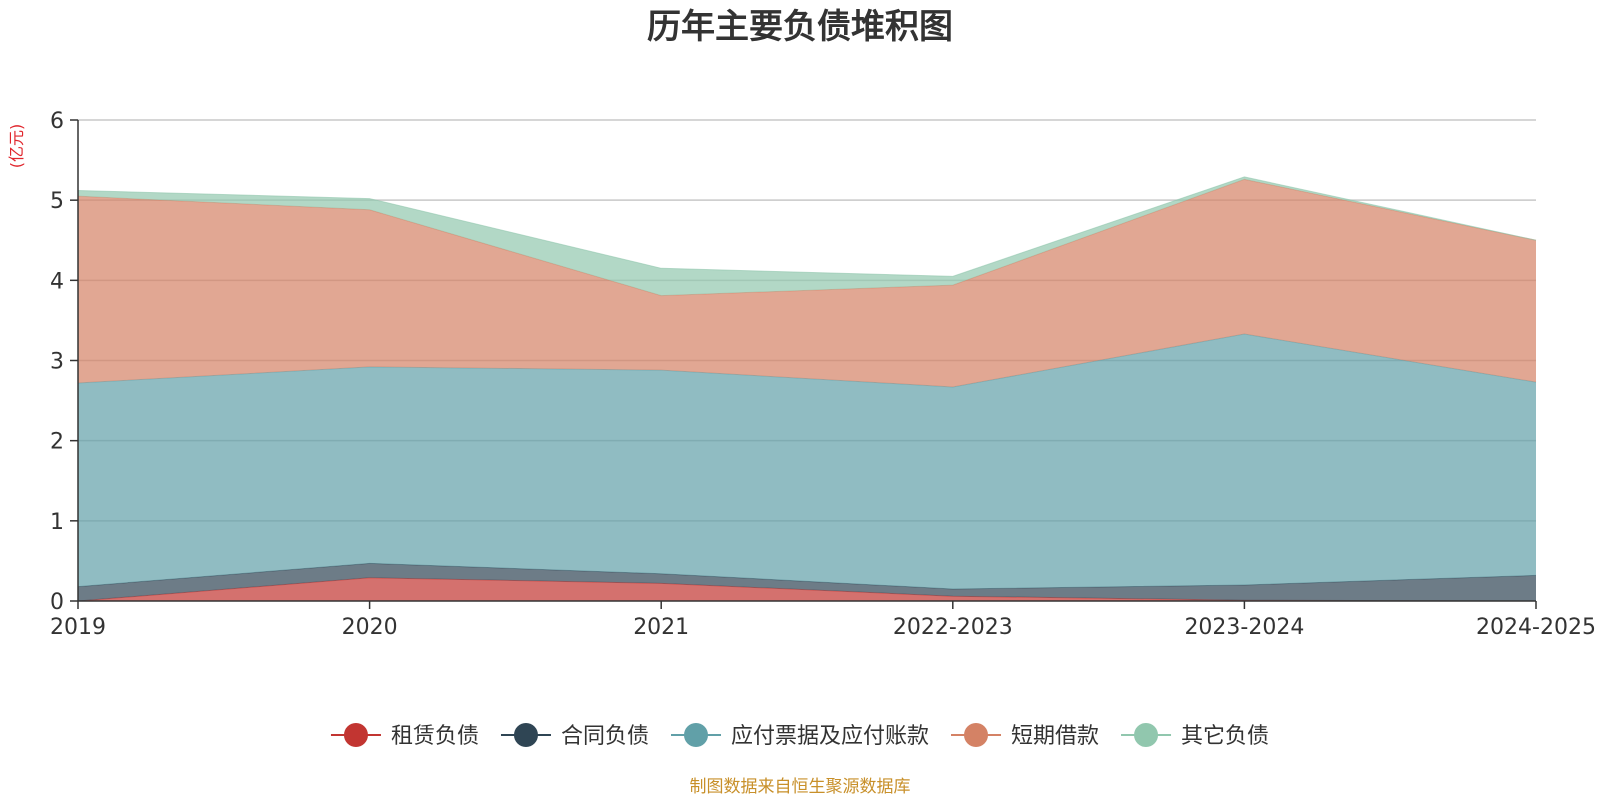 This screenshot has height=800, width=1600. What do you see at coordinates (57, 602) in the screenshot?
I see `y-tick-label: 0` at bounding box center [57, 602].